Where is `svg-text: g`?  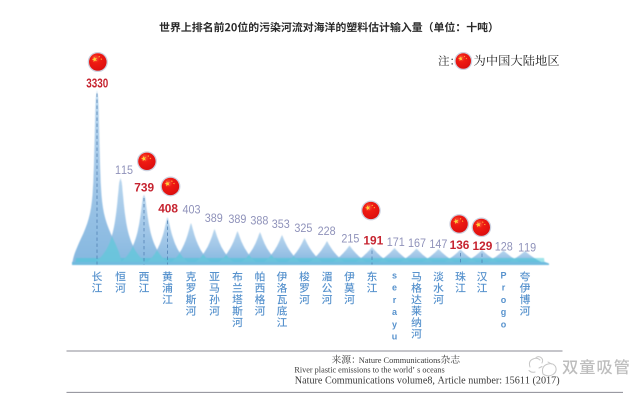
svg-text: g is located at coordinates (504, 312).